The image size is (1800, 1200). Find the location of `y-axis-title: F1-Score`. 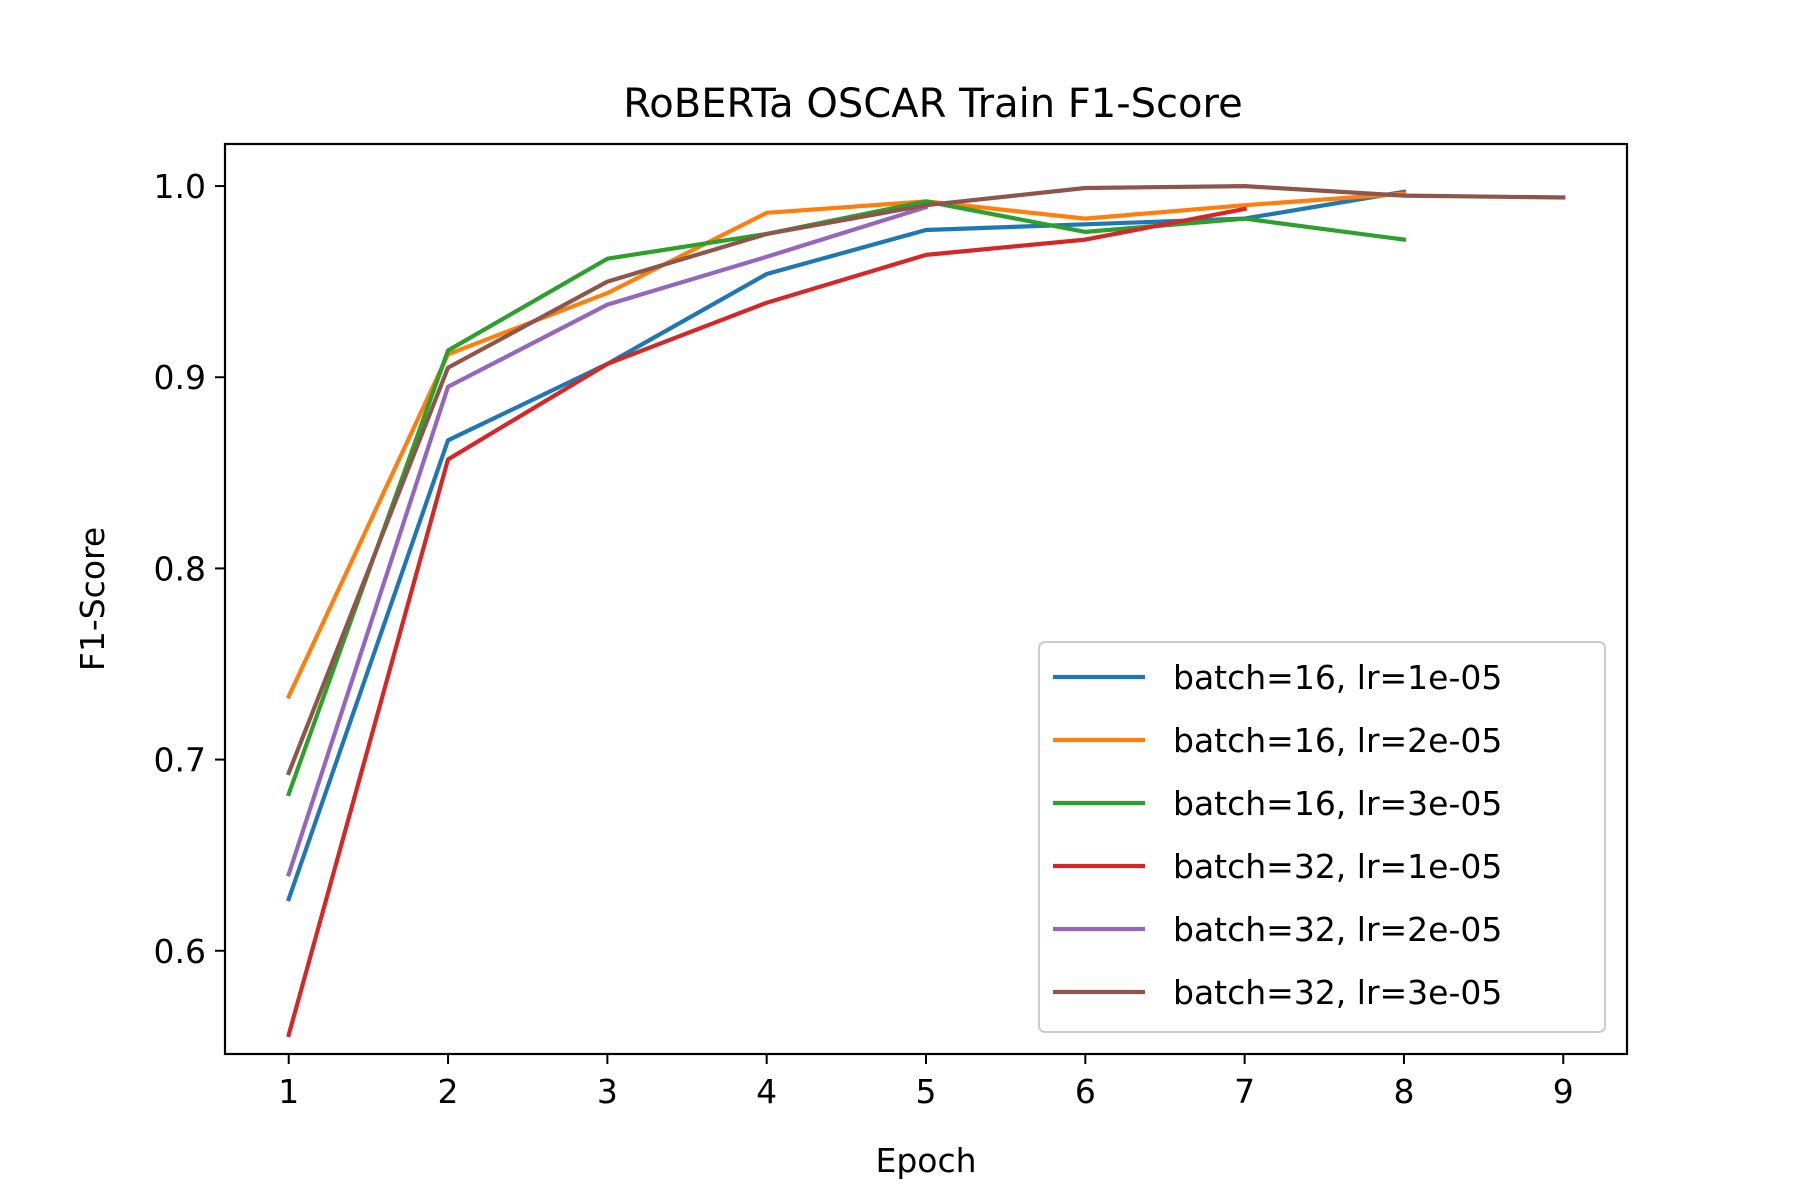

y-axis-title: F1-Score is located at coordinates (92, 599).